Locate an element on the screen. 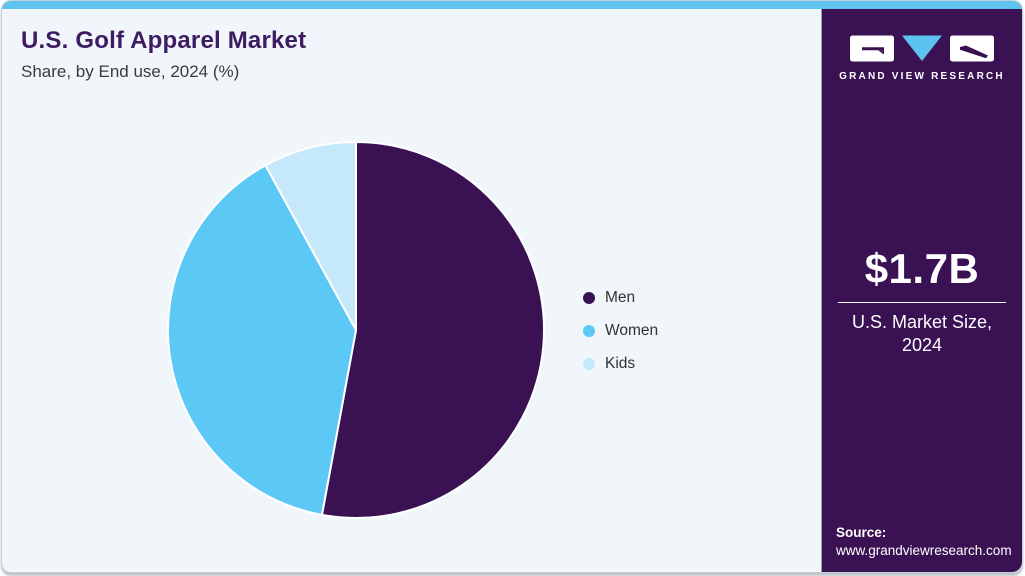 Image resolution: width=1025 pixels, height=576 pixels. market-size-label: U.S. Market Size, 2024 is located at coordinates (922, 334).